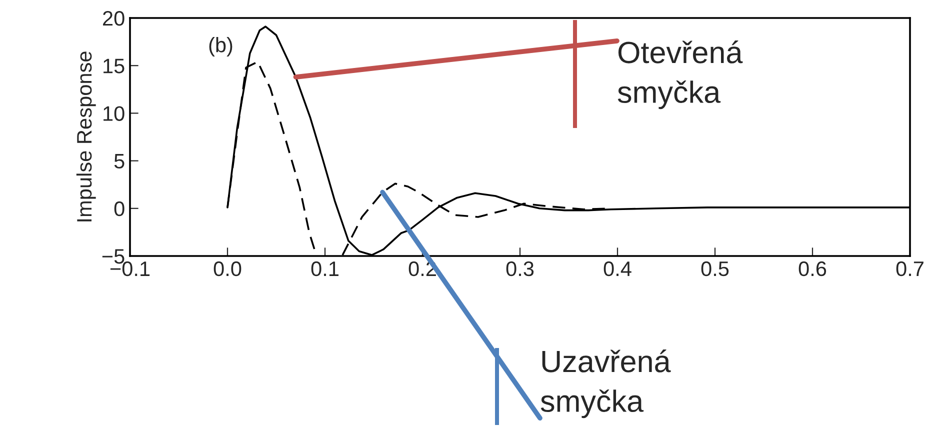  What do you see at coordinates (86, 137) in the screenshot?
I see `y-axis-title: Impulse Response` at bounding box center [86, 137].